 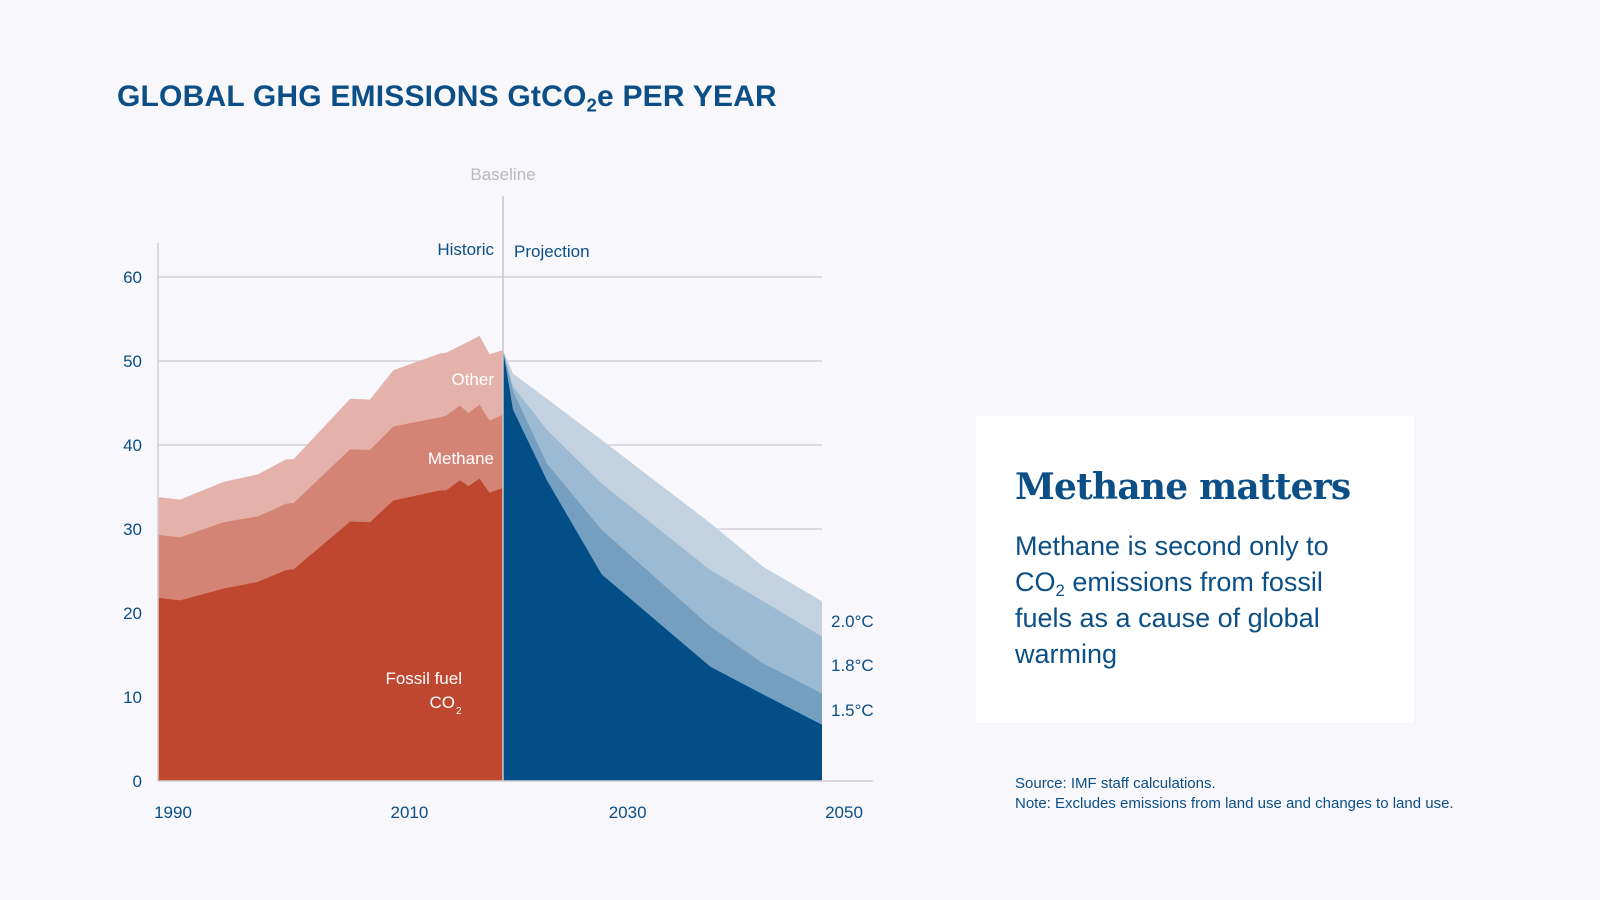 I want to click on y-tick-label: 50, so click(x=132, y=361).